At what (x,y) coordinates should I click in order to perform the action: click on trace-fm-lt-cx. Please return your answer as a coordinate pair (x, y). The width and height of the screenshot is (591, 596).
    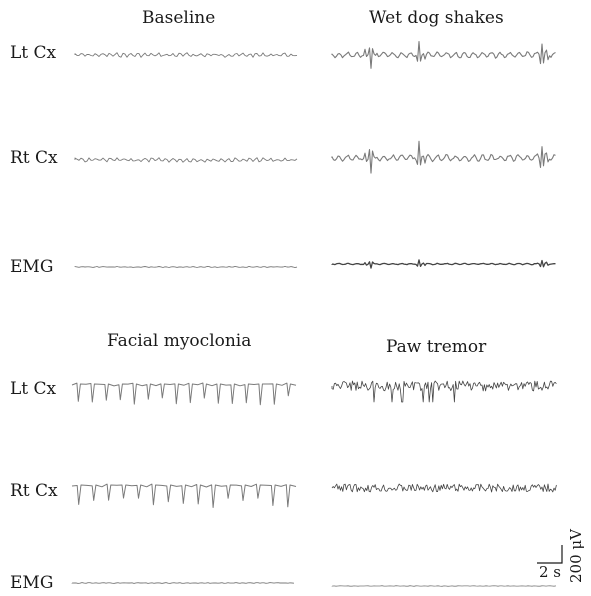
    Looking at the image, I should click on (184, 394).